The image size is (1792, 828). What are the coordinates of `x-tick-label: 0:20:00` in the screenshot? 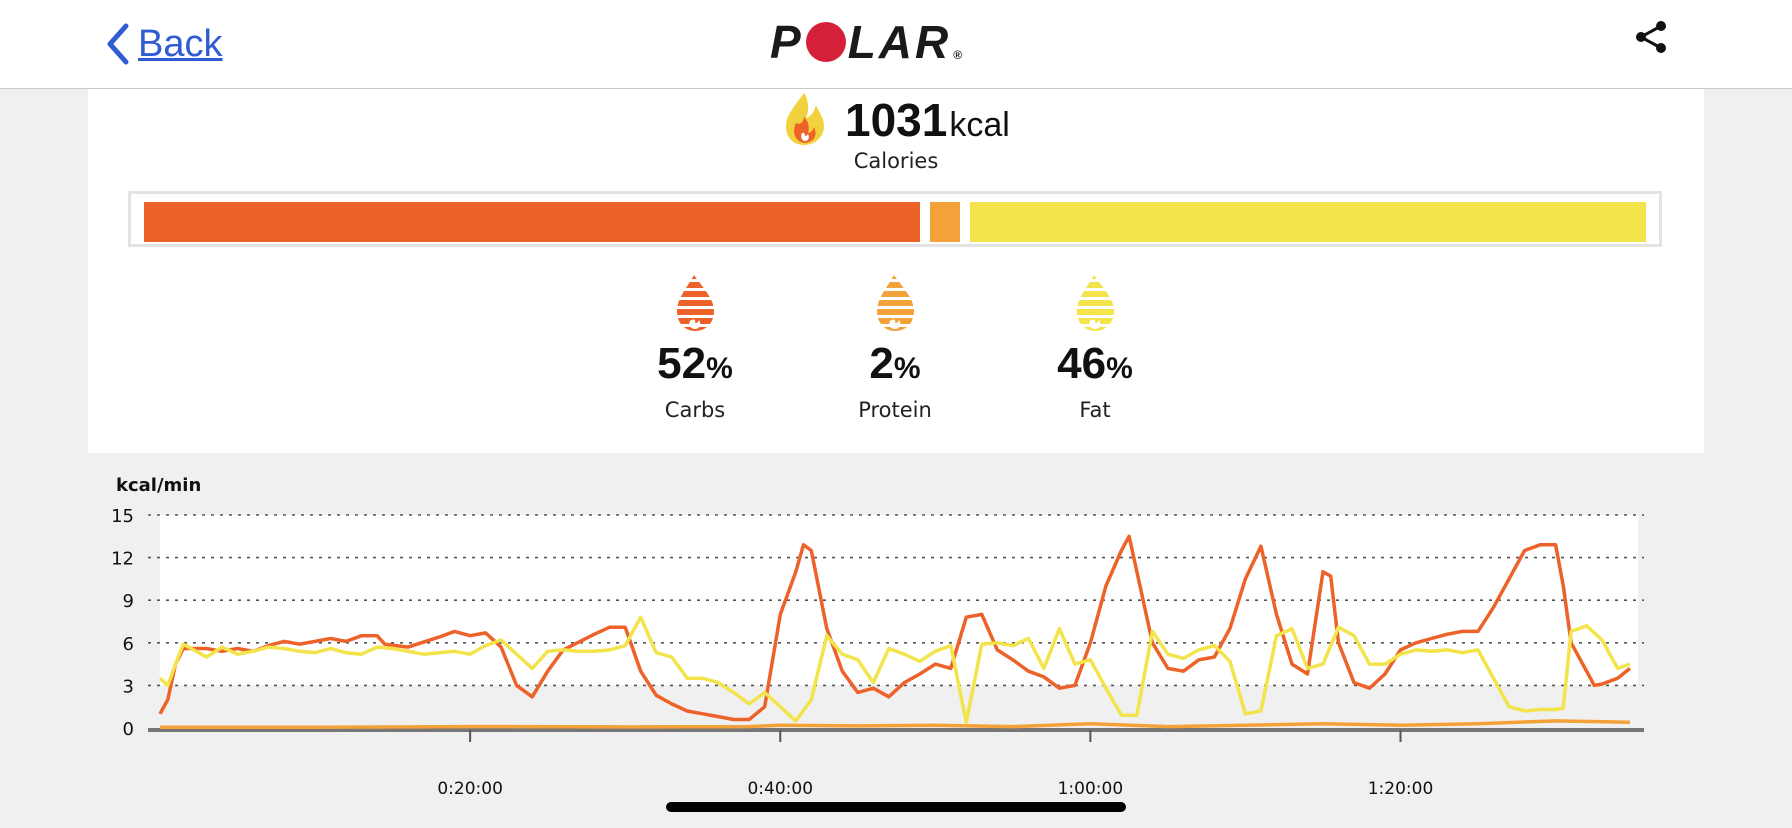 It's located at (470, 789).